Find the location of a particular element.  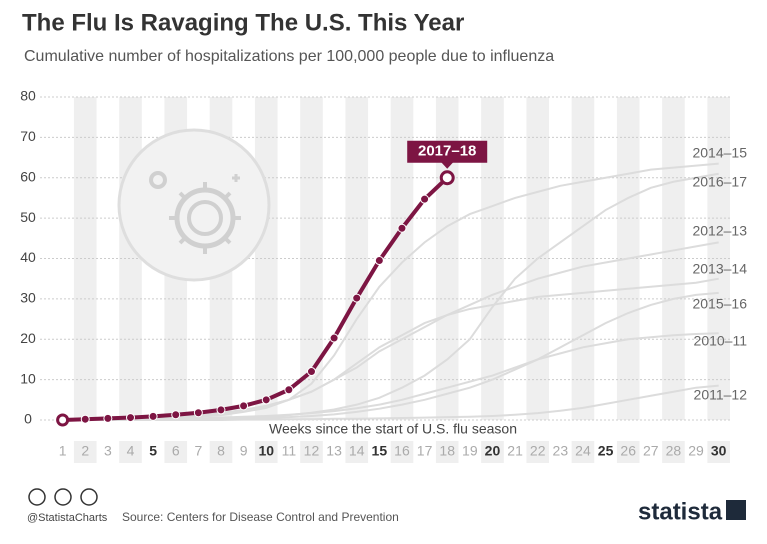

tag-label: 2017–18 is located at coordinates (447, 151).